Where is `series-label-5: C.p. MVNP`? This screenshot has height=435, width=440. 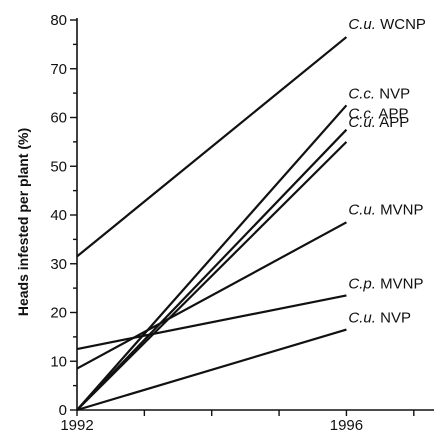 series-label-5: C.p. MVNP is located at coordinates (385, 283).